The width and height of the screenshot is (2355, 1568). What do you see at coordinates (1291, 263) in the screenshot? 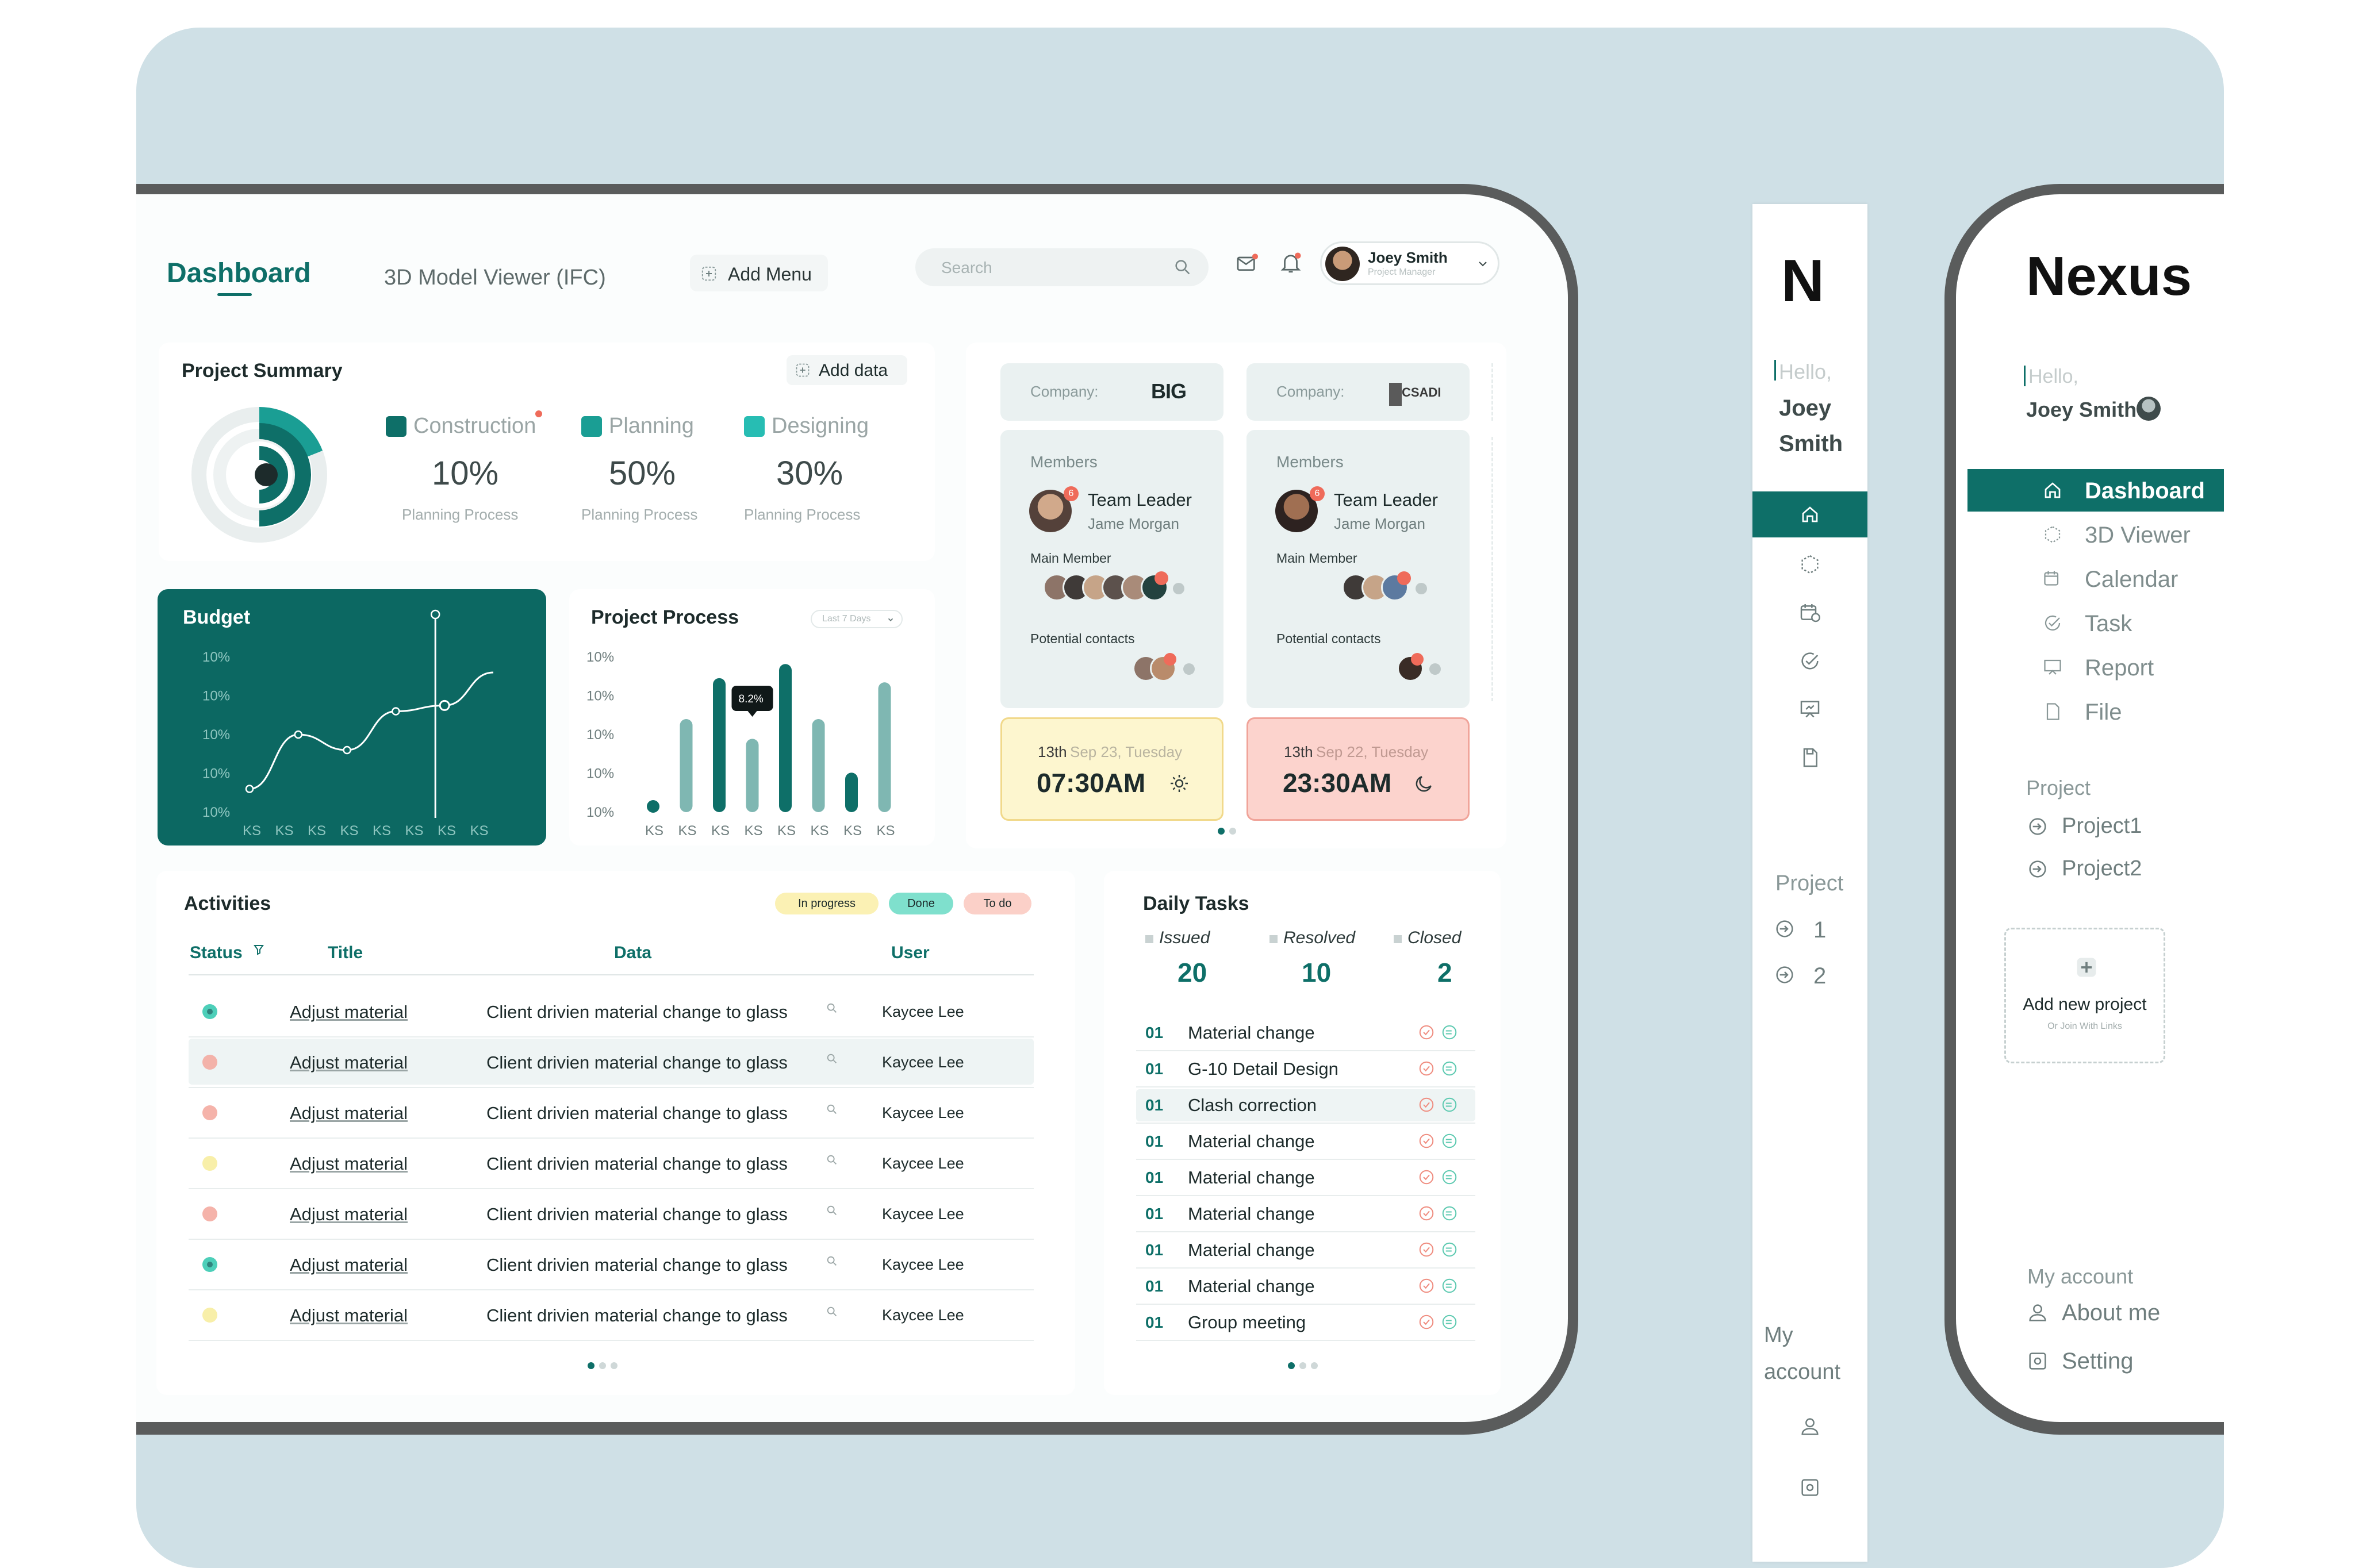
I see `bell-icon` at bounding box center [1291, 263].